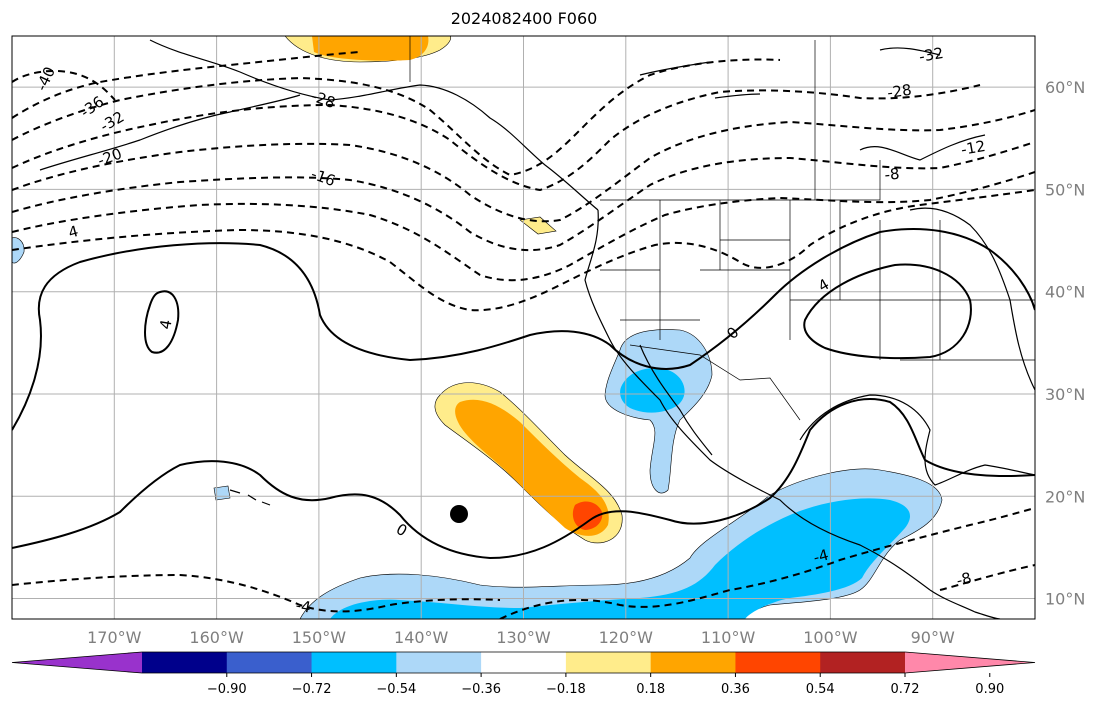  Describe the element at coordinates (566, 689) in the screenshot. I see `colorbar-tick-label: −0.18` at that location.